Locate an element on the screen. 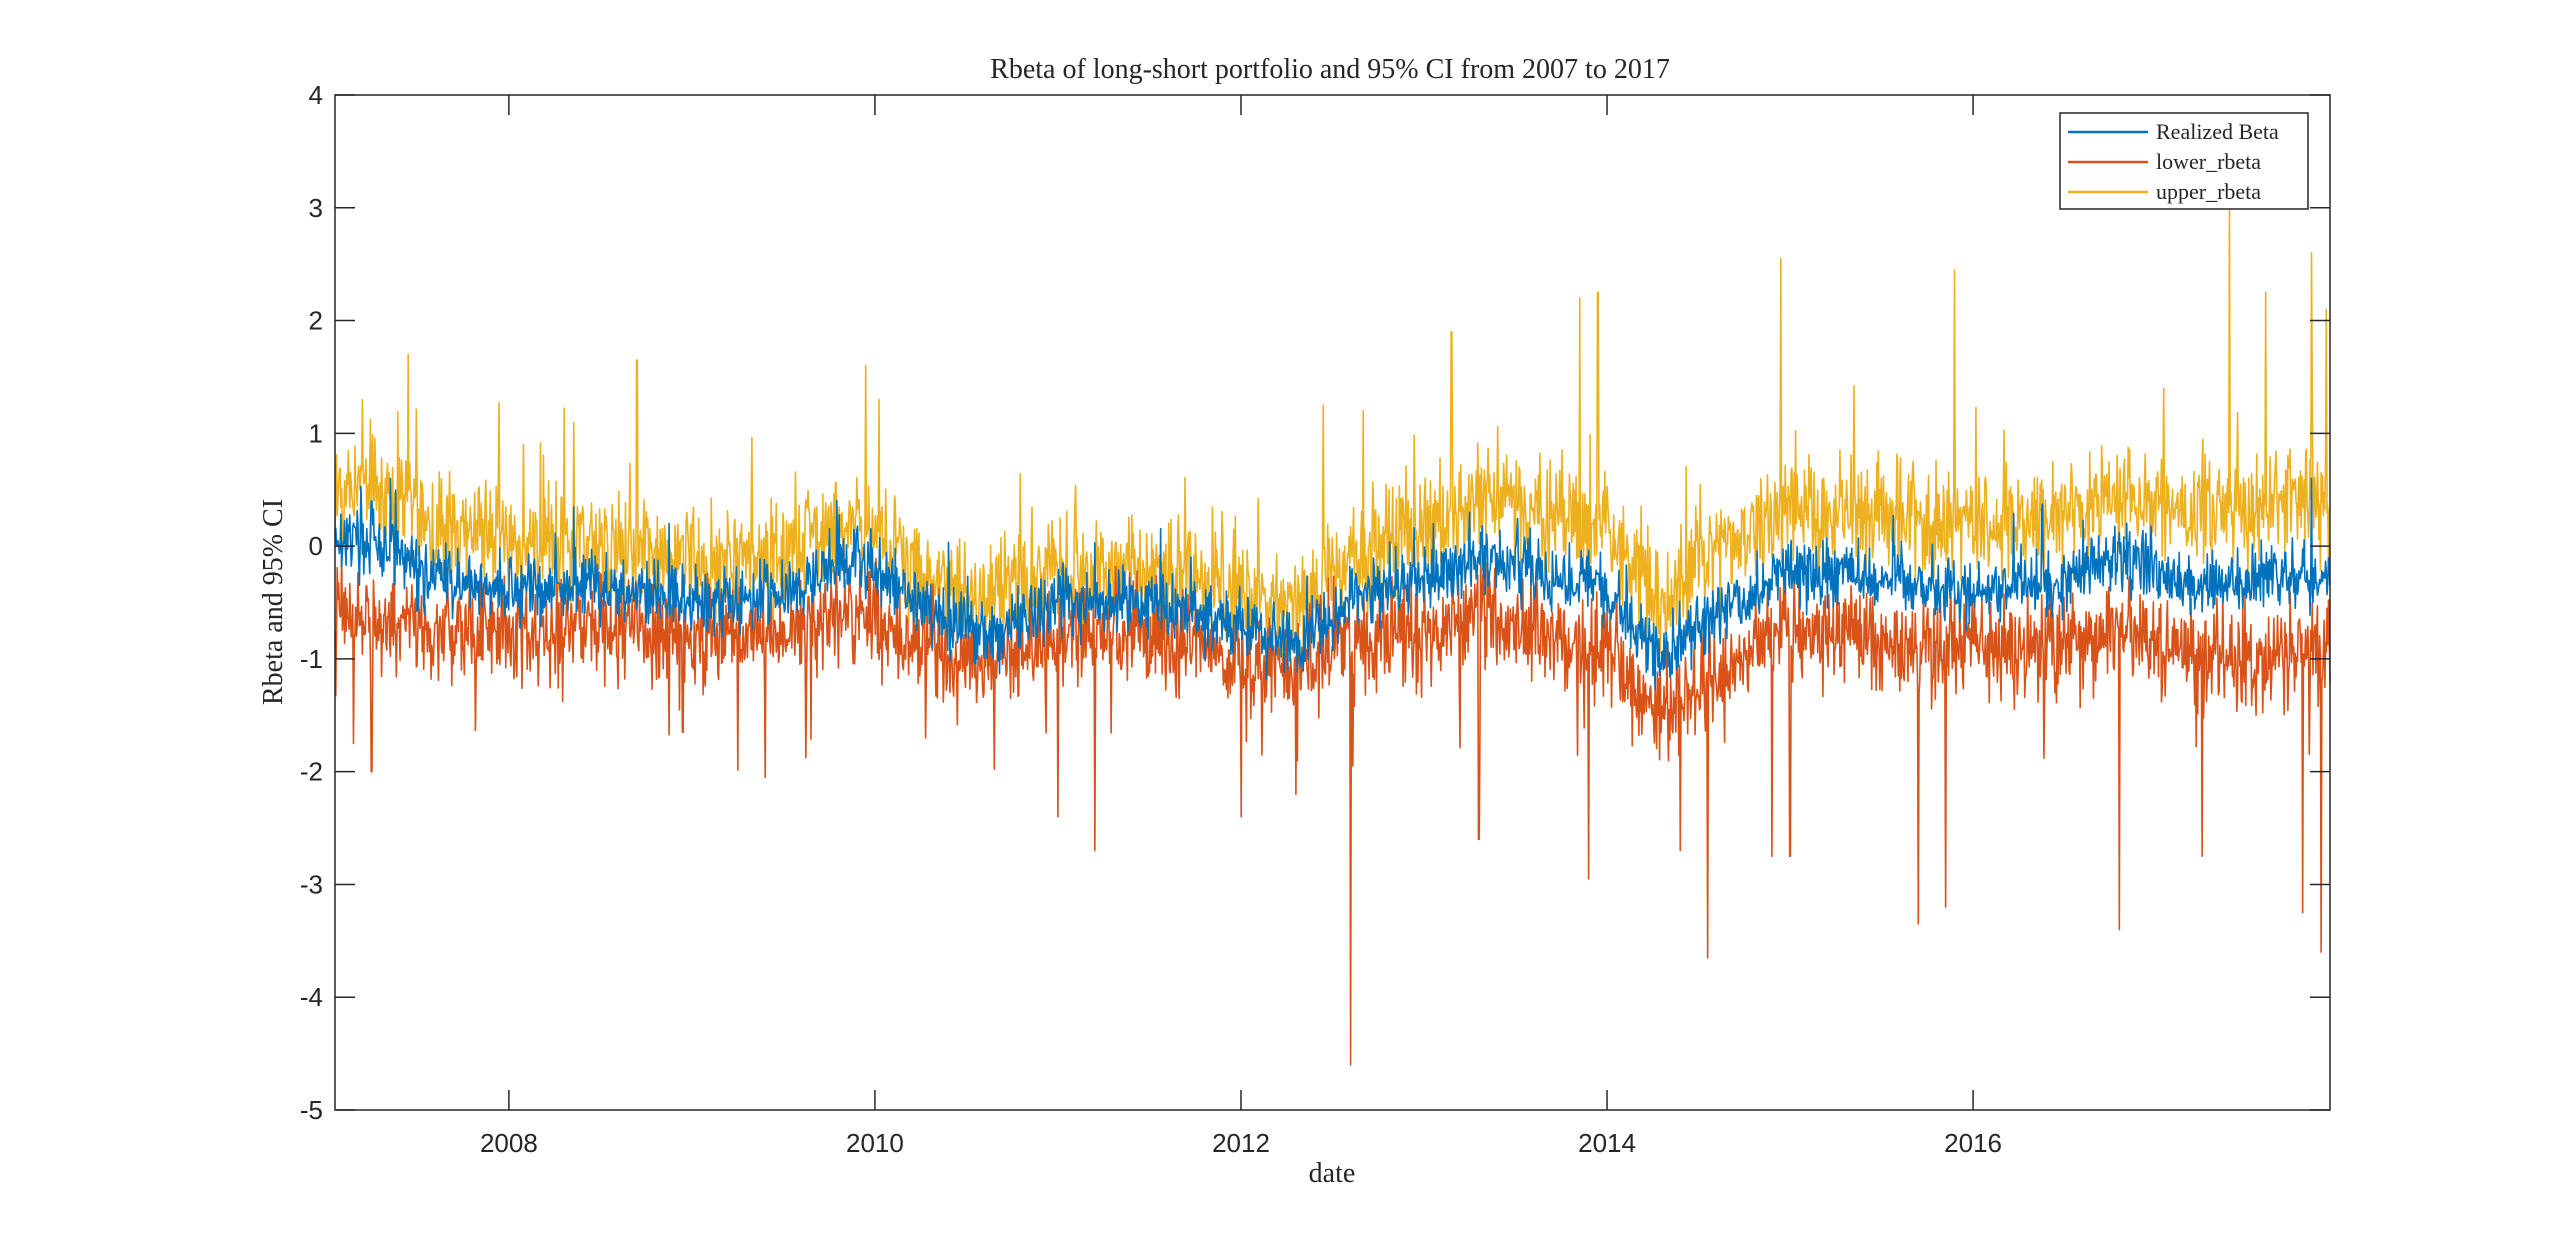  x-tick-labels: 2008 2010 2012 2014 2016 is located at coordinates (1241, 1143).